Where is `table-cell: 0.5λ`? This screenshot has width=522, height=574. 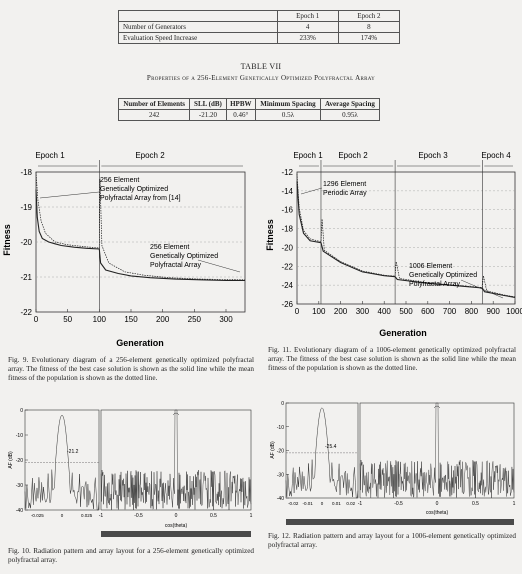
table-cell: 0.5λ is located at coordinates (288, 115).